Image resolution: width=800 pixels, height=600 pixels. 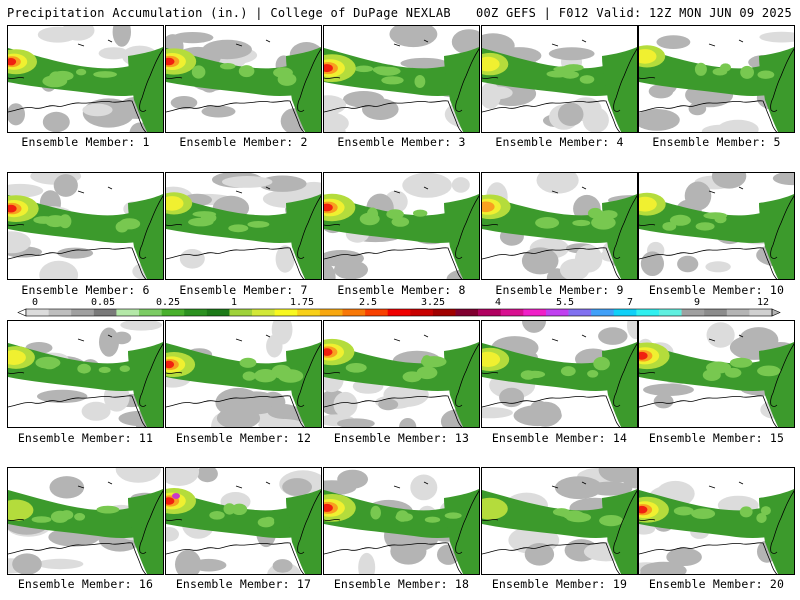 What do you see at coordinates (559, 290) in the screenshot?
I see `ensemble-member-label: Ensemble Member: 9` at bounding box center [559, 290].